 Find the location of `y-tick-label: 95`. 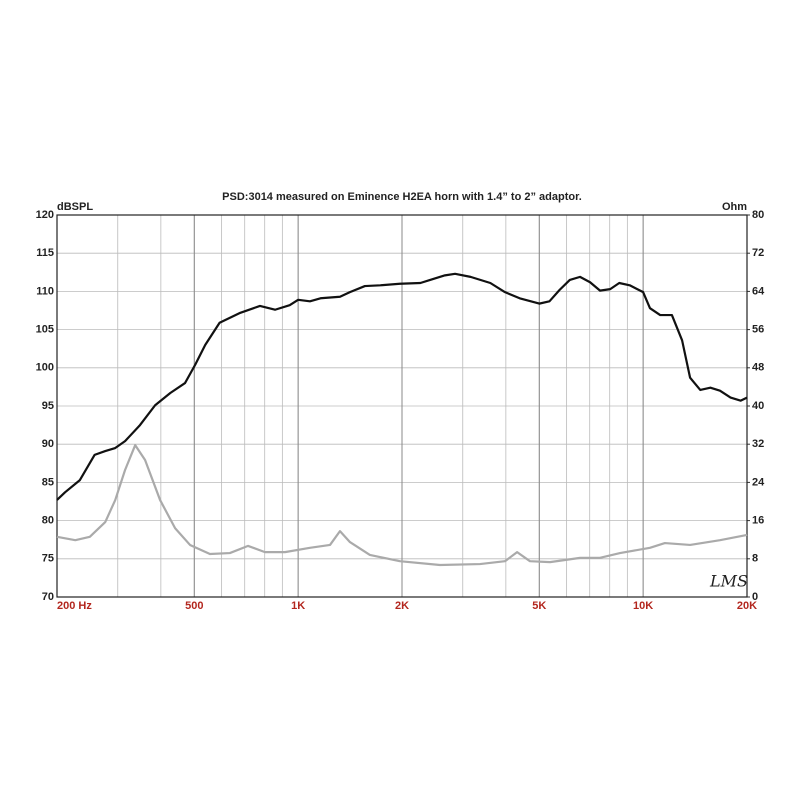

y-tick-label: 95 is located at coordinates (48, 406).